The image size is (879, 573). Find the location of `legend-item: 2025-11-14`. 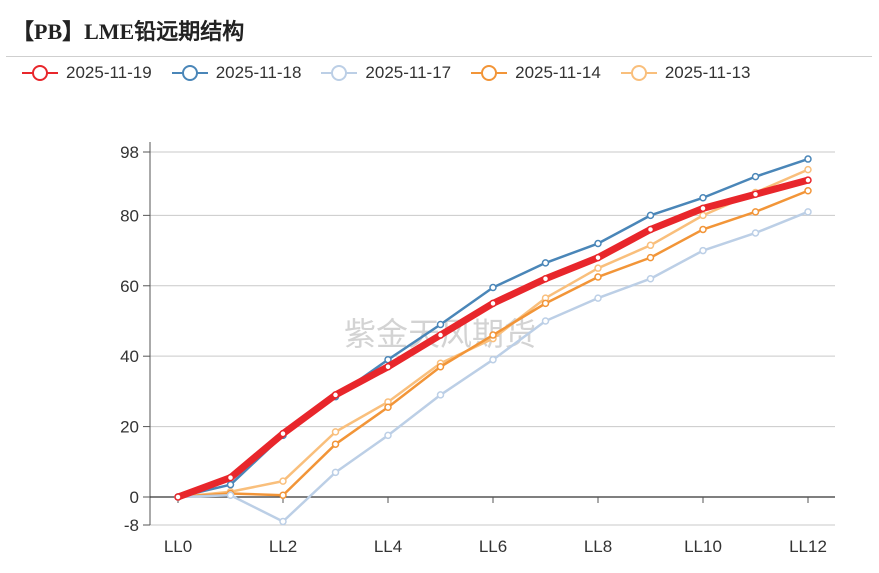

legend-item: 2025-11-14 is located at coordinates (535, 73).